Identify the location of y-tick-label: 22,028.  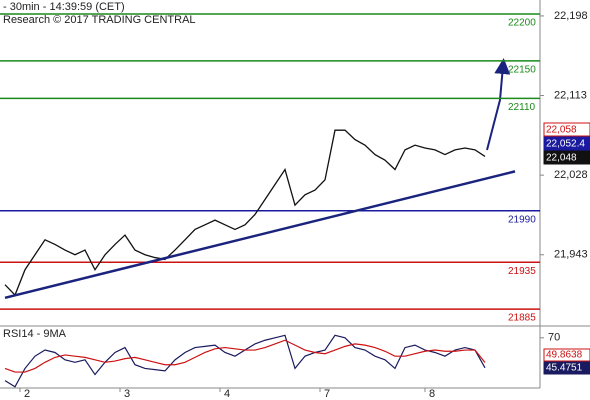
(571, 175).